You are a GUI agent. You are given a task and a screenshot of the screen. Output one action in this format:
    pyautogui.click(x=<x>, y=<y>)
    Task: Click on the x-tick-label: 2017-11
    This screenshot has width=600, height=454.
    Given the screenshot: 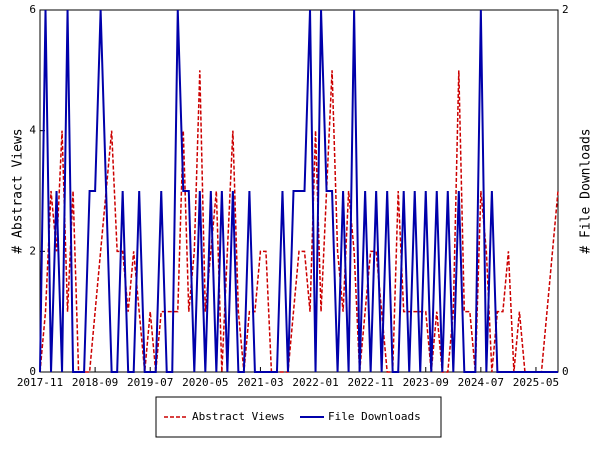 What is the action you would take?
    pyautogui.click(x=40, y=382)
    